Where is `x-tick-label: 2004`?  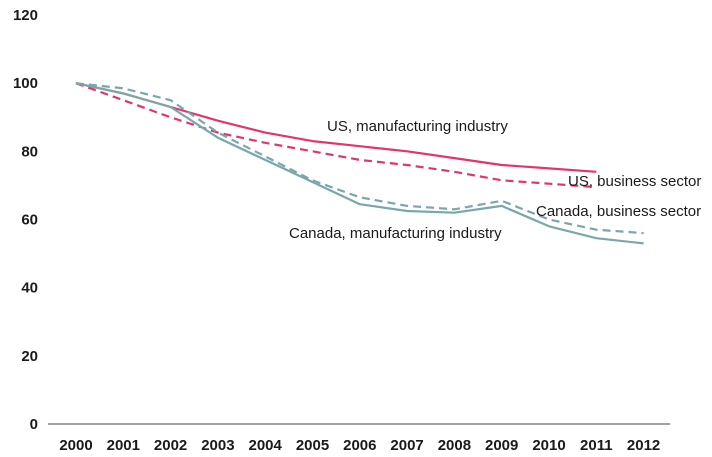 x-tick-label: 2004 is located at coordinates (266, 445).